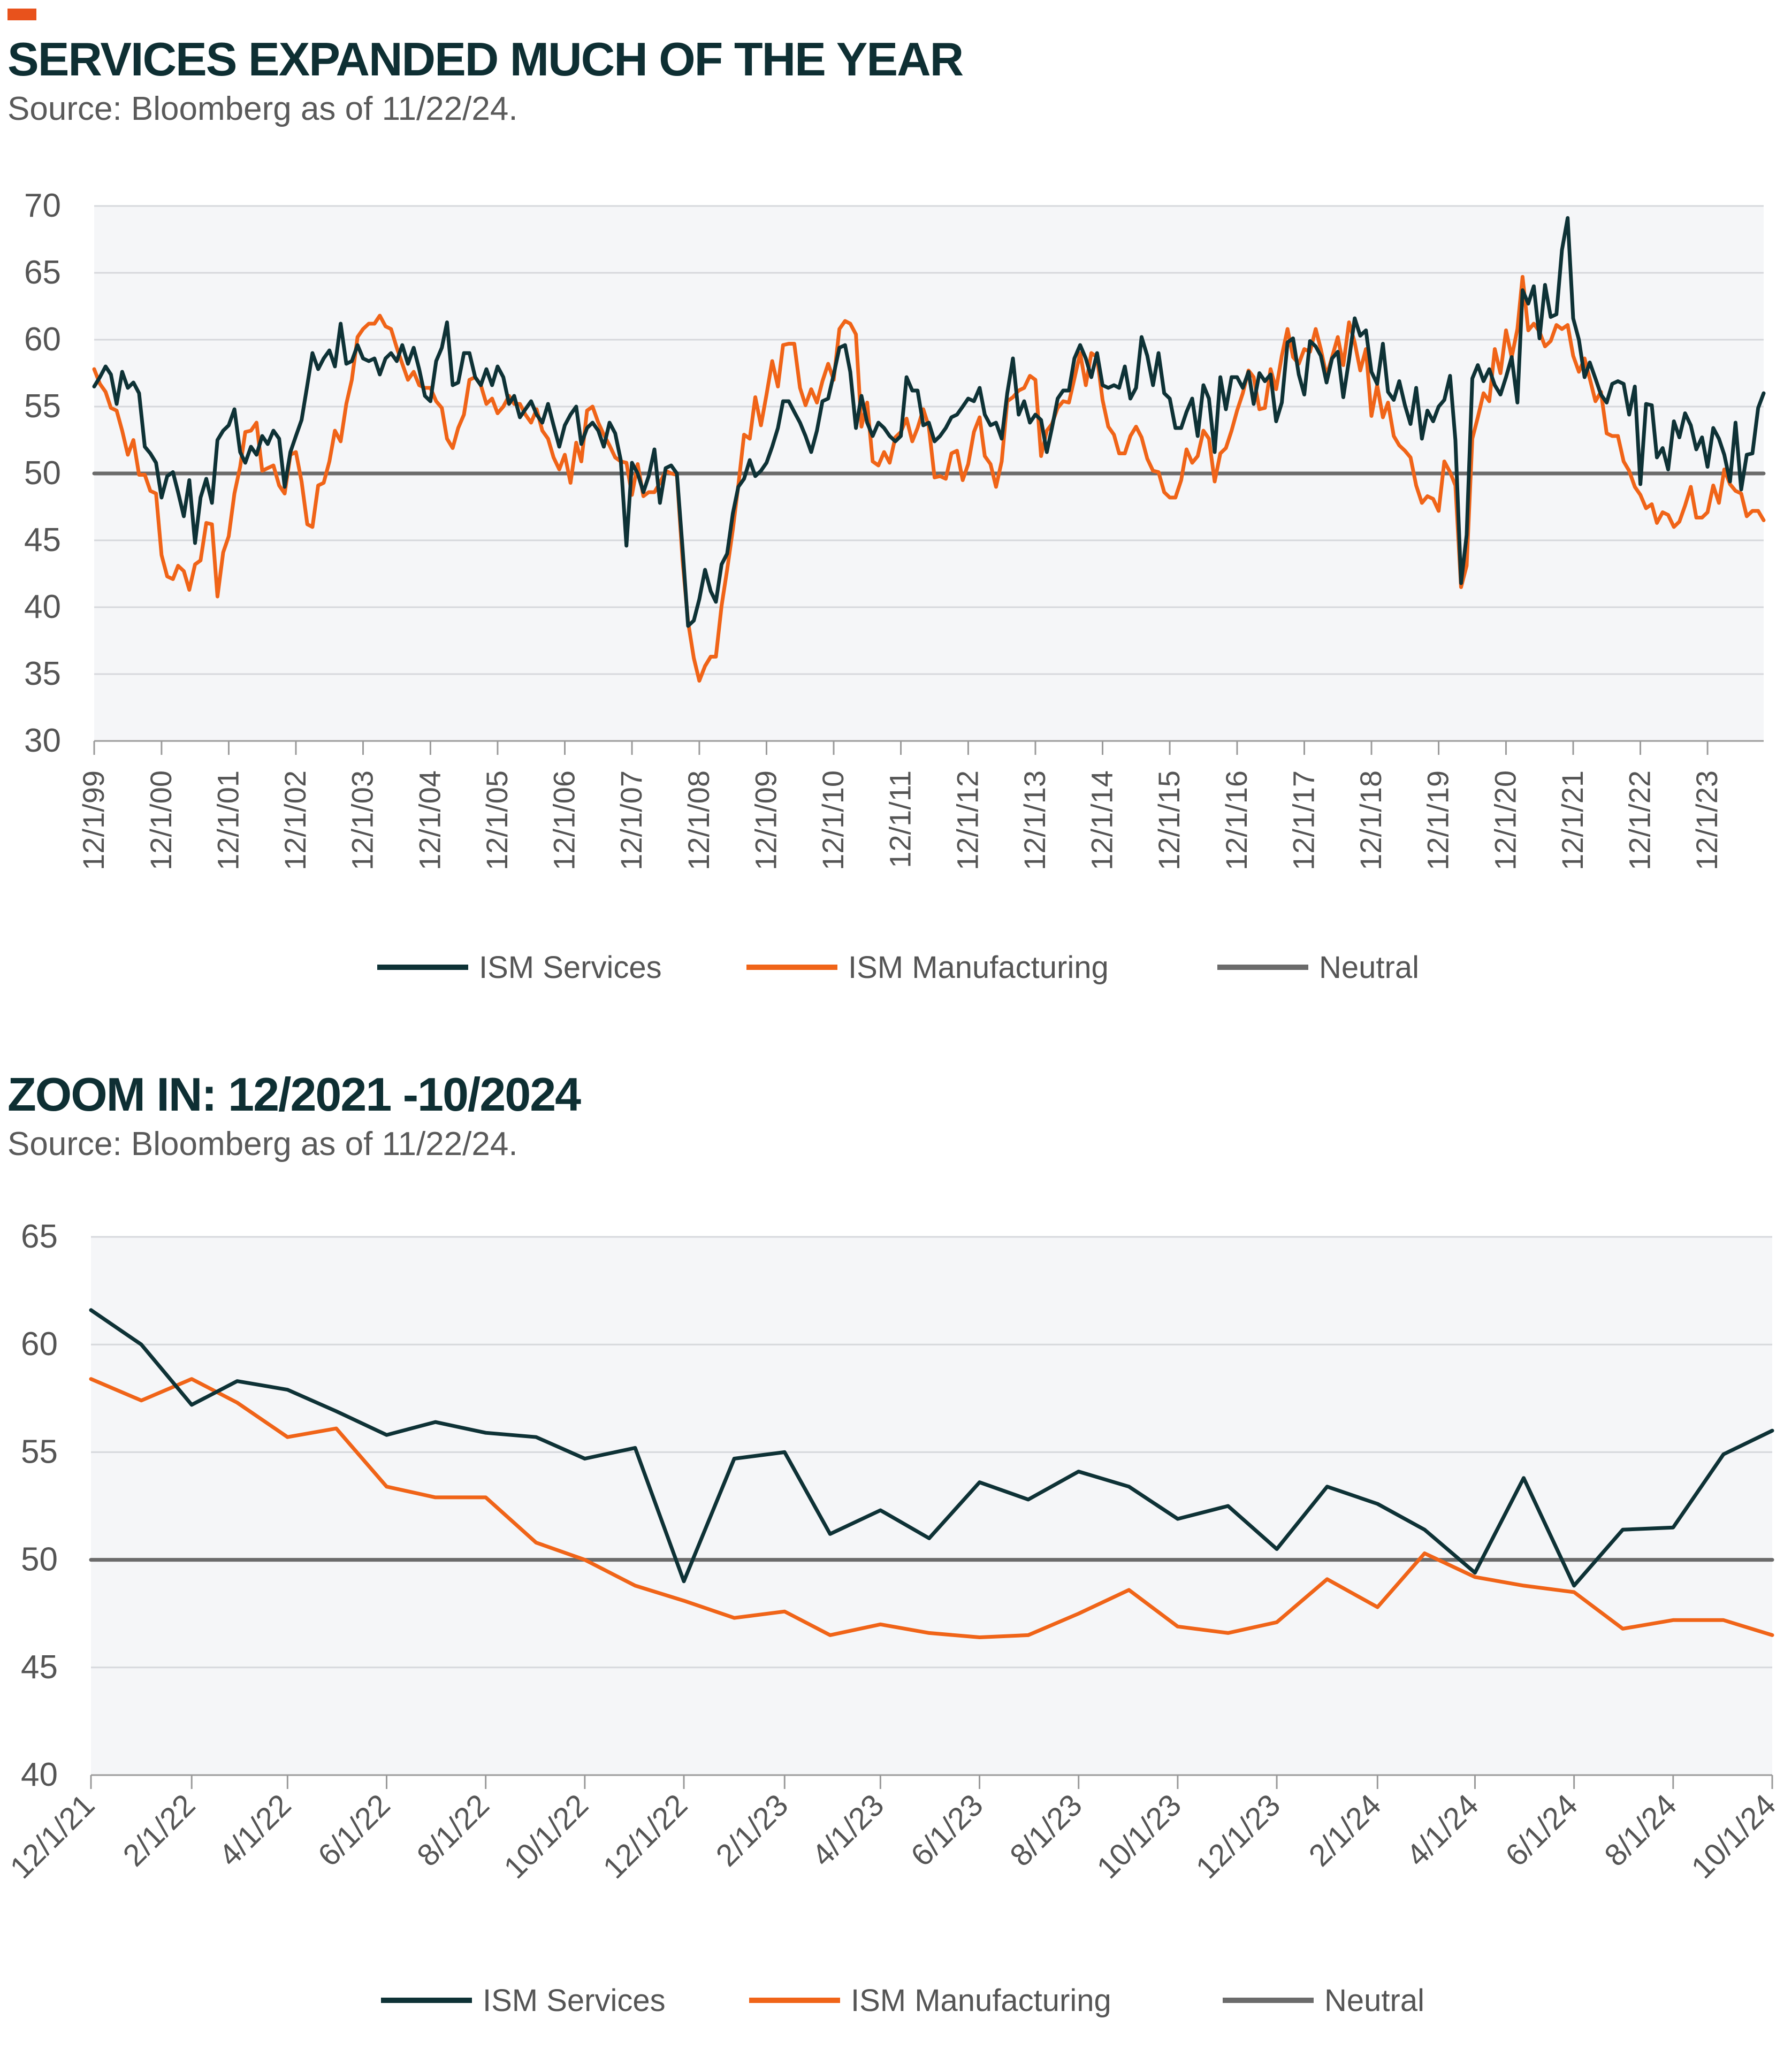 The width and height of the screenshot is (1784, 2072). What do you see at coordinates (1102, 820) in the screenshot?
I see `x-tick-label: 12/1/14` at bounding box center [1102, 820].